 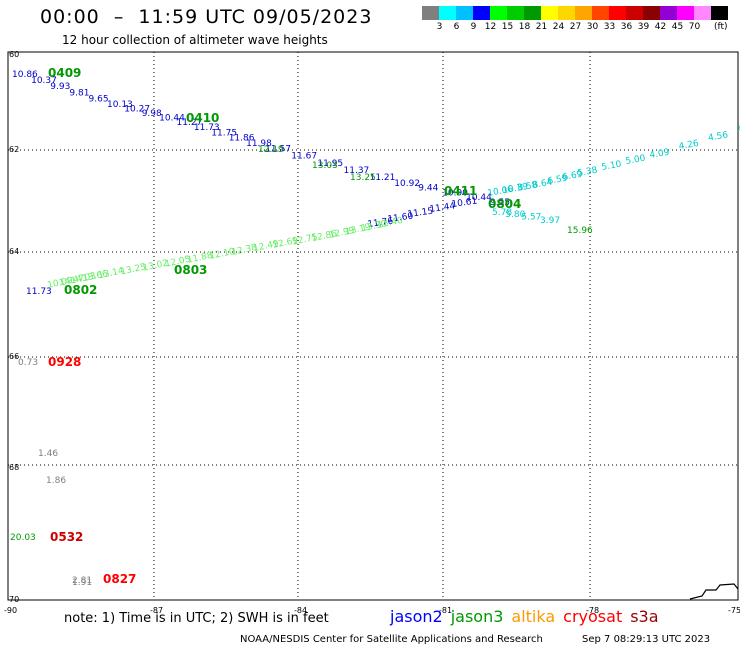 I want to click on footer-timestamp: Sep 7 08:29:13 UTC 2023, so click(x=646, y=639).